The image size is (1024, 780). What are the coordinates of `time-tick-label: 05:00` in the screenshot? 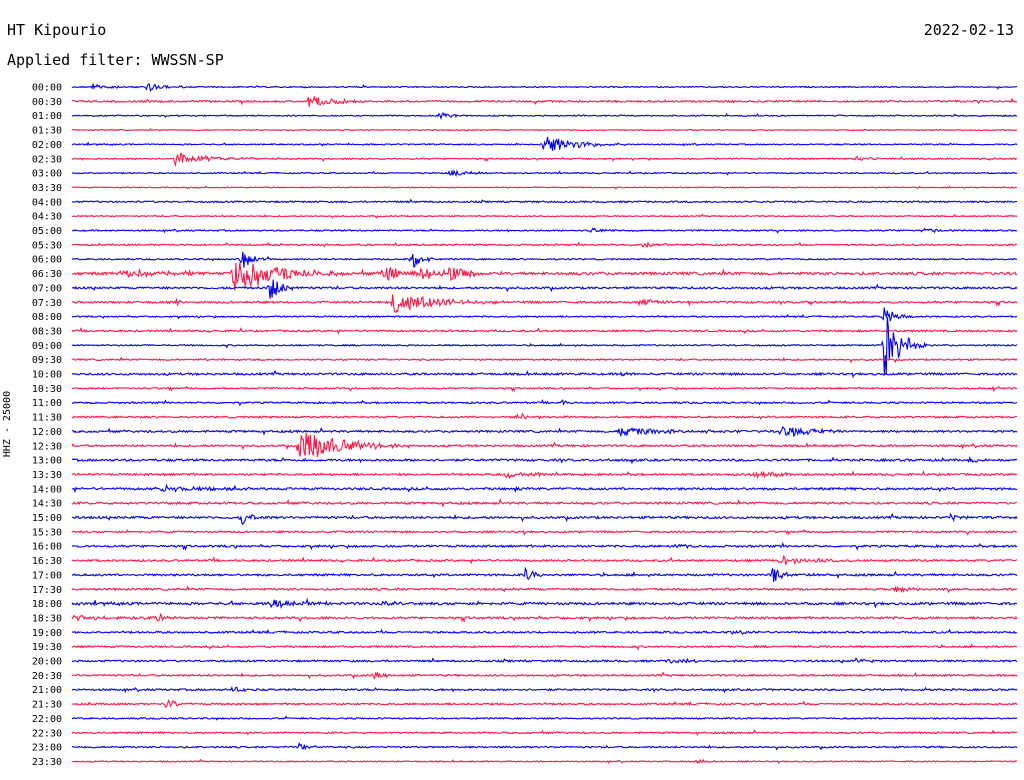 It's located at (47, 231).